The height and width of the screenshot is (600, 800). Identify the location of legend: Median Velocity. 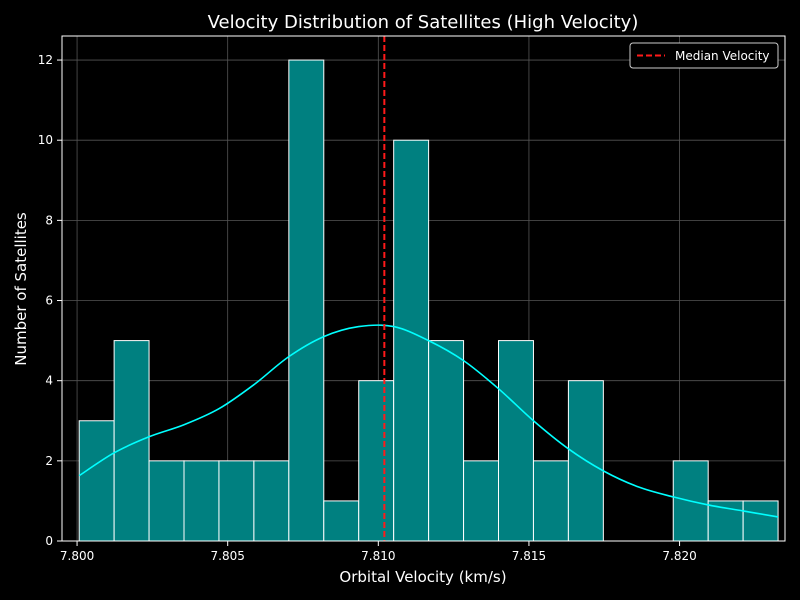
(704, 55).